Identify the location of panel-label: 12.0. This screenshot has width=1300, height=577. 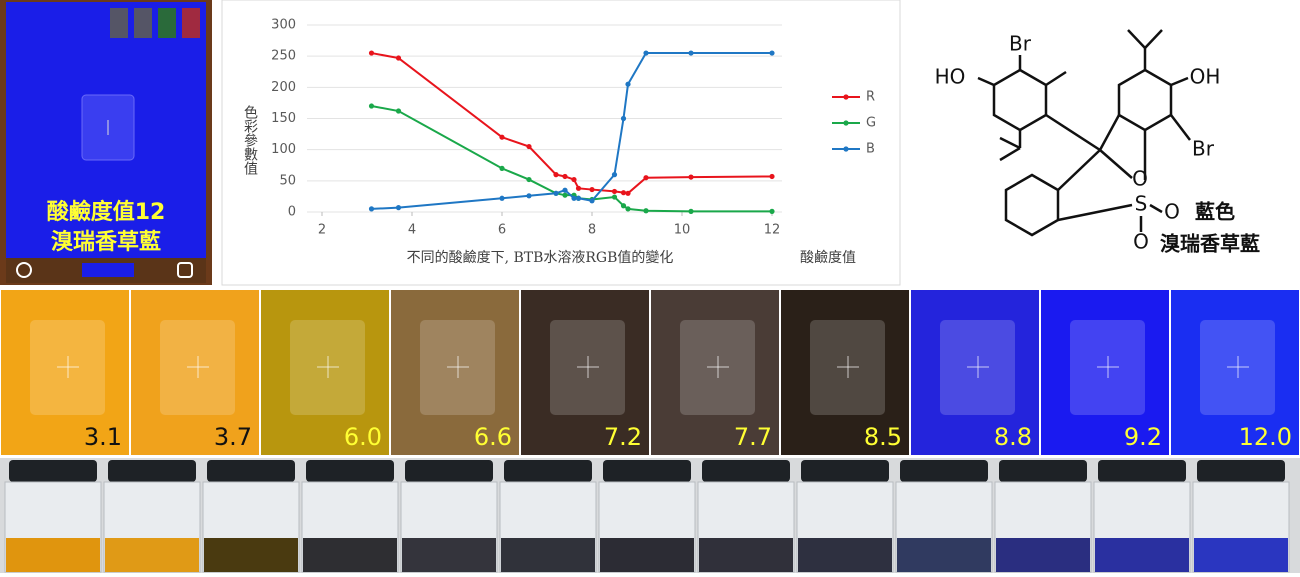
(1265, 437).